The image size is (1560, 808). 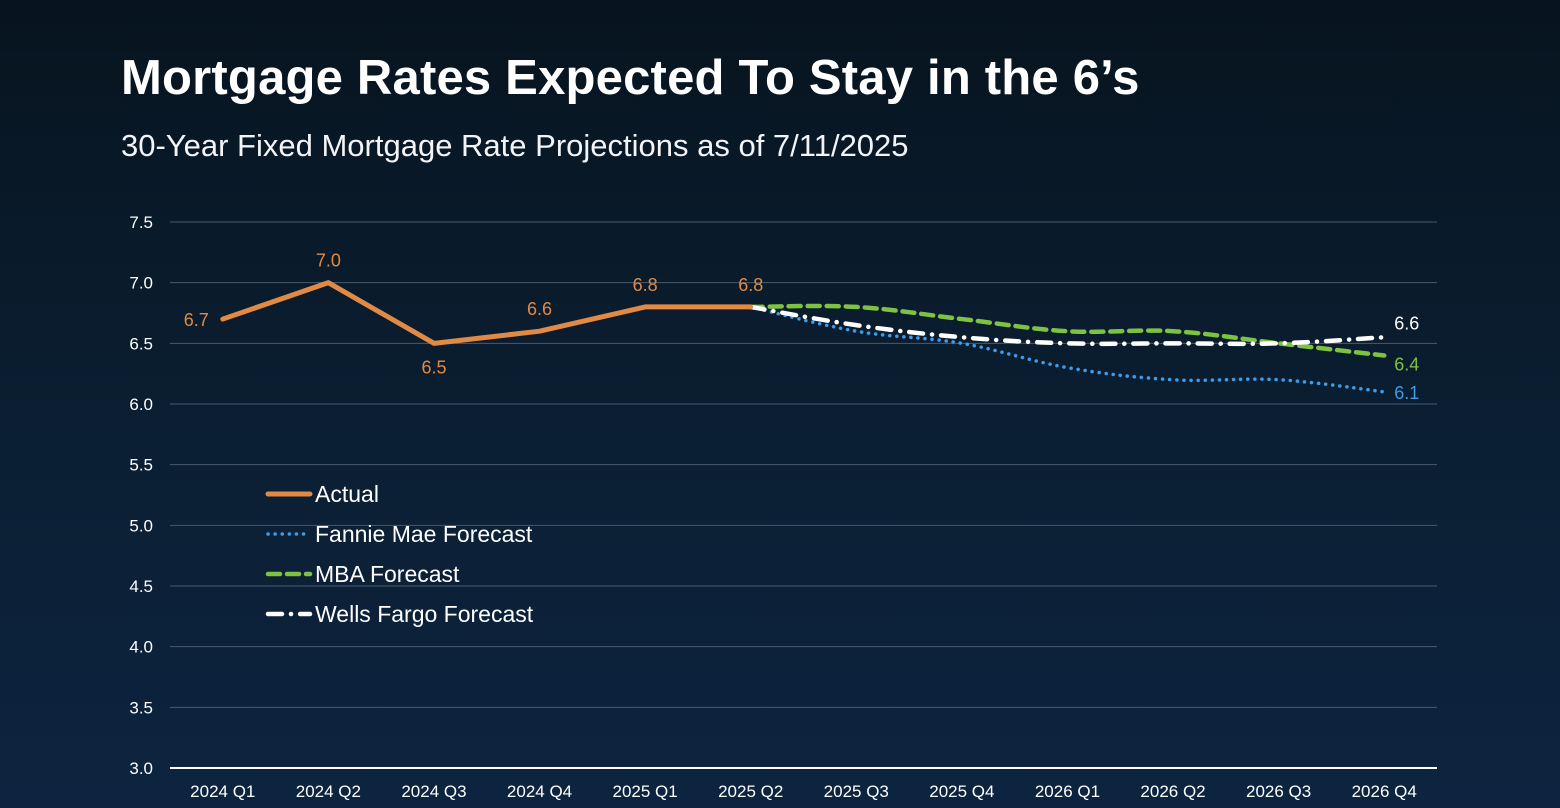 I want to click on y-tick-label: 5.0, so click(x=141, y=525).